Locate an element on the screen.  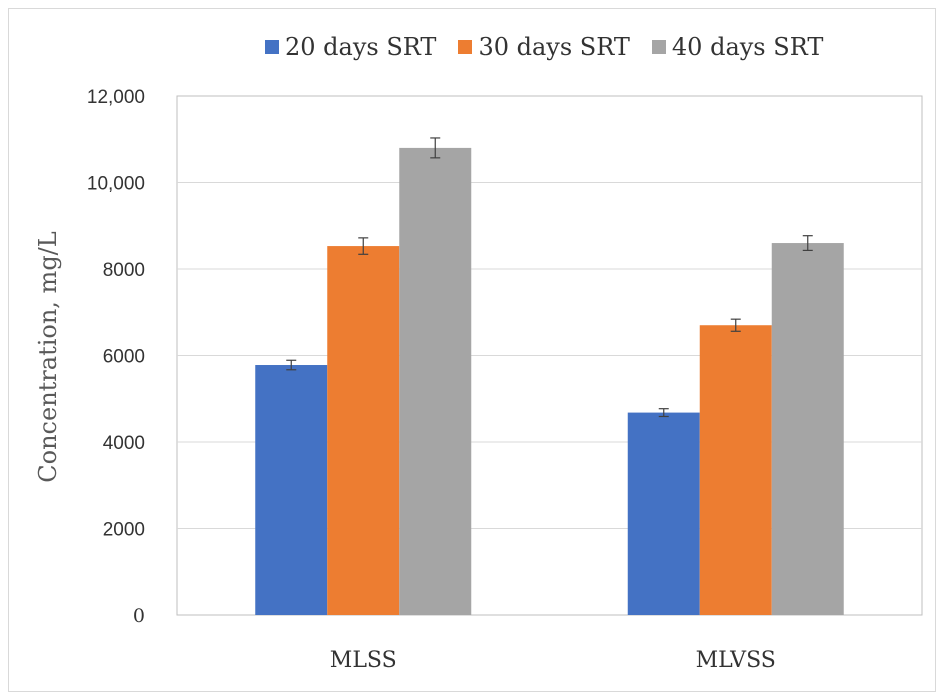
y-tick-label: 0 is located at coordinates (139, 616).